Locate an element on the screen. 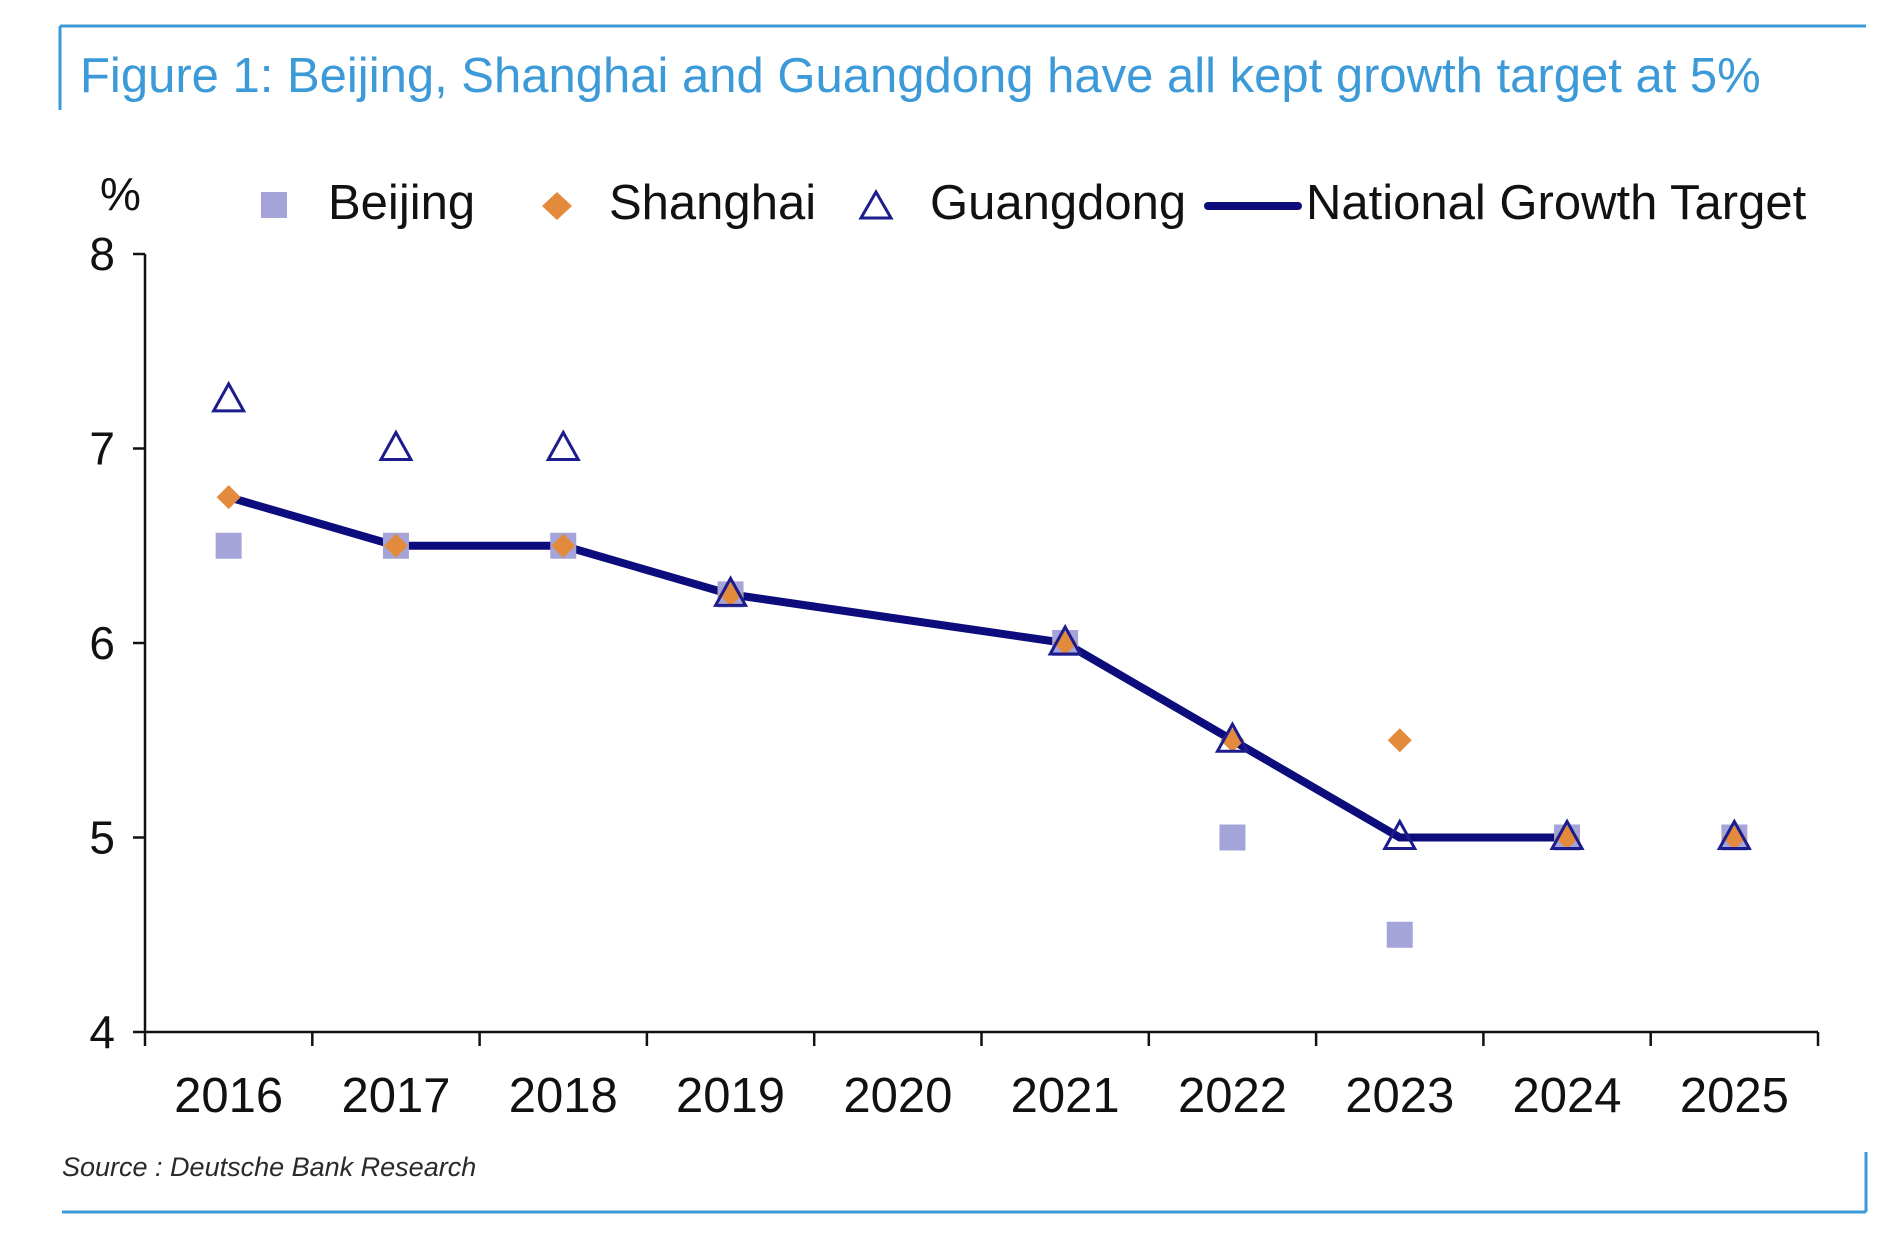 This screenshot has height=1244, width=1892. legend-shanghai-marker is located at coordinates (557, 206).